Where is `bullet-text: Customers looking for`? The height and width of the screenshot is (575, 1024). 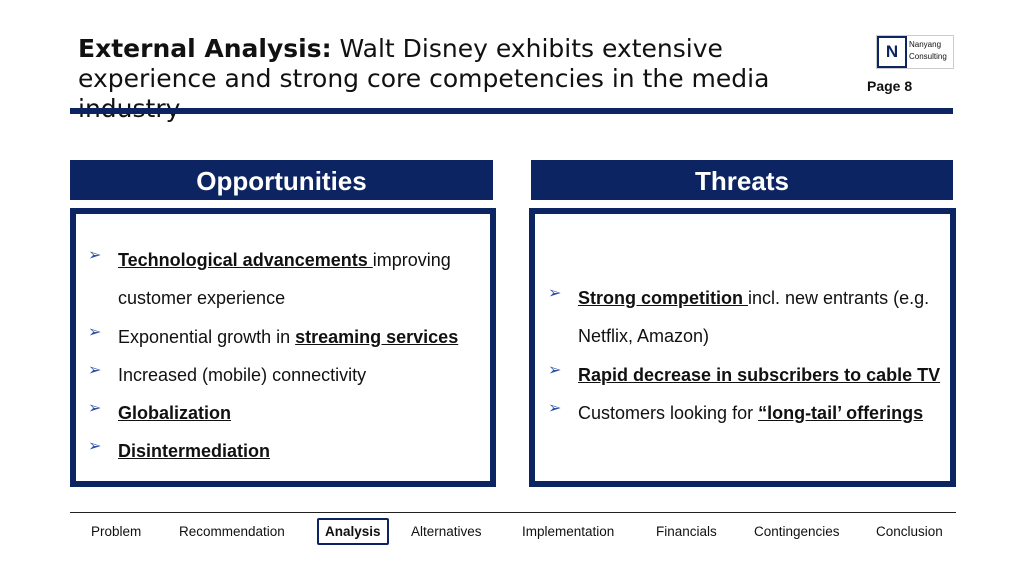 bullet-text: Customers looking for is located at coordinates (668, 412).